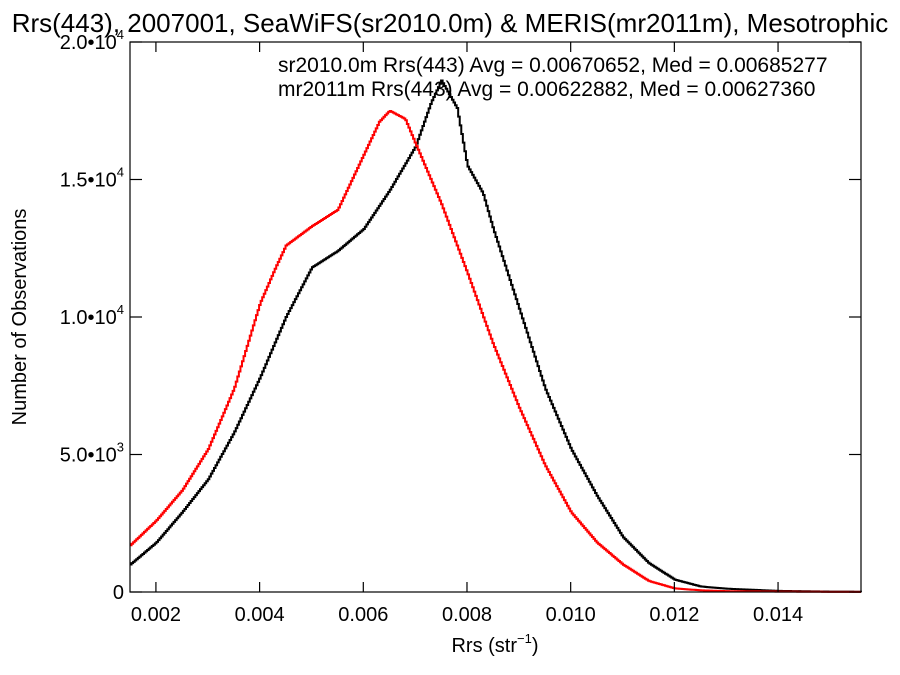  Describe the element at coordinates (92, 453) in the screenshot. I see `y-tick-label-1: 5.0•103` at that location.